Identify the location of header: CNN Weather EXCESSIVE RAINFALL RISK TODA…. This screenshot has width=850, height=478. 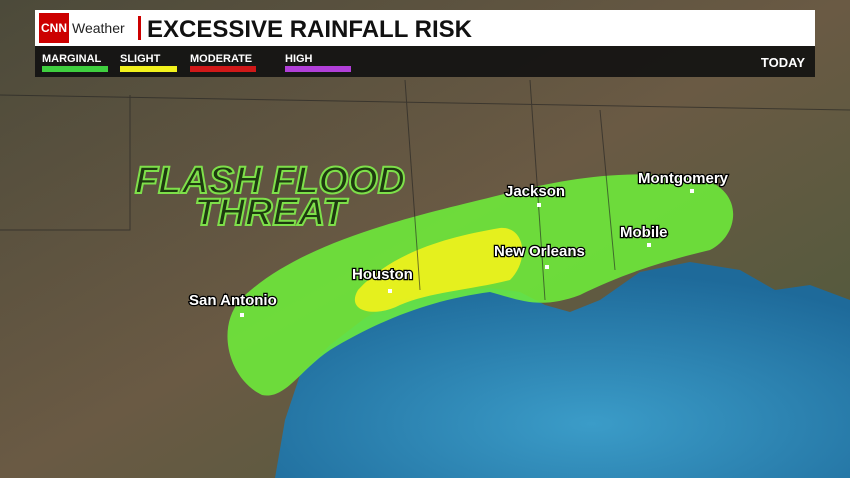
(425, 43).